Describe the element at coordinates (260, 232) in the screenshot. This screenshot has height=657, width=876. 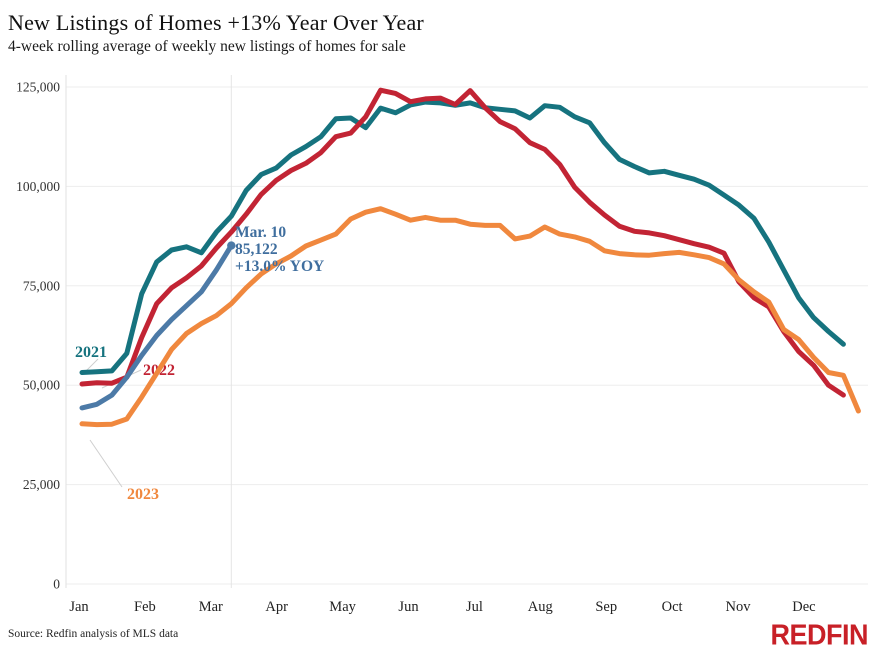
I see `annotation-line1: Mar. 10` at that location.